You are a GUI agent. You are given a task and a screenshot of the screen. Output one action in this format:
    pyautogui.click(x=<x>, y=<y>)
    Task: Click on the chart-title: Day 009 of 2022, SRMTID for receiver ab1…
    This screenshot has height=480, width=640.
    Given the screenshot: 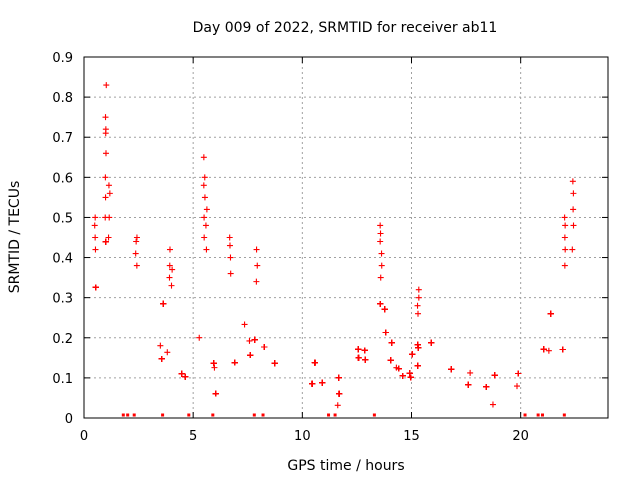 What is the action you would take?
    pyautogui.click(x=345, y=28)
    